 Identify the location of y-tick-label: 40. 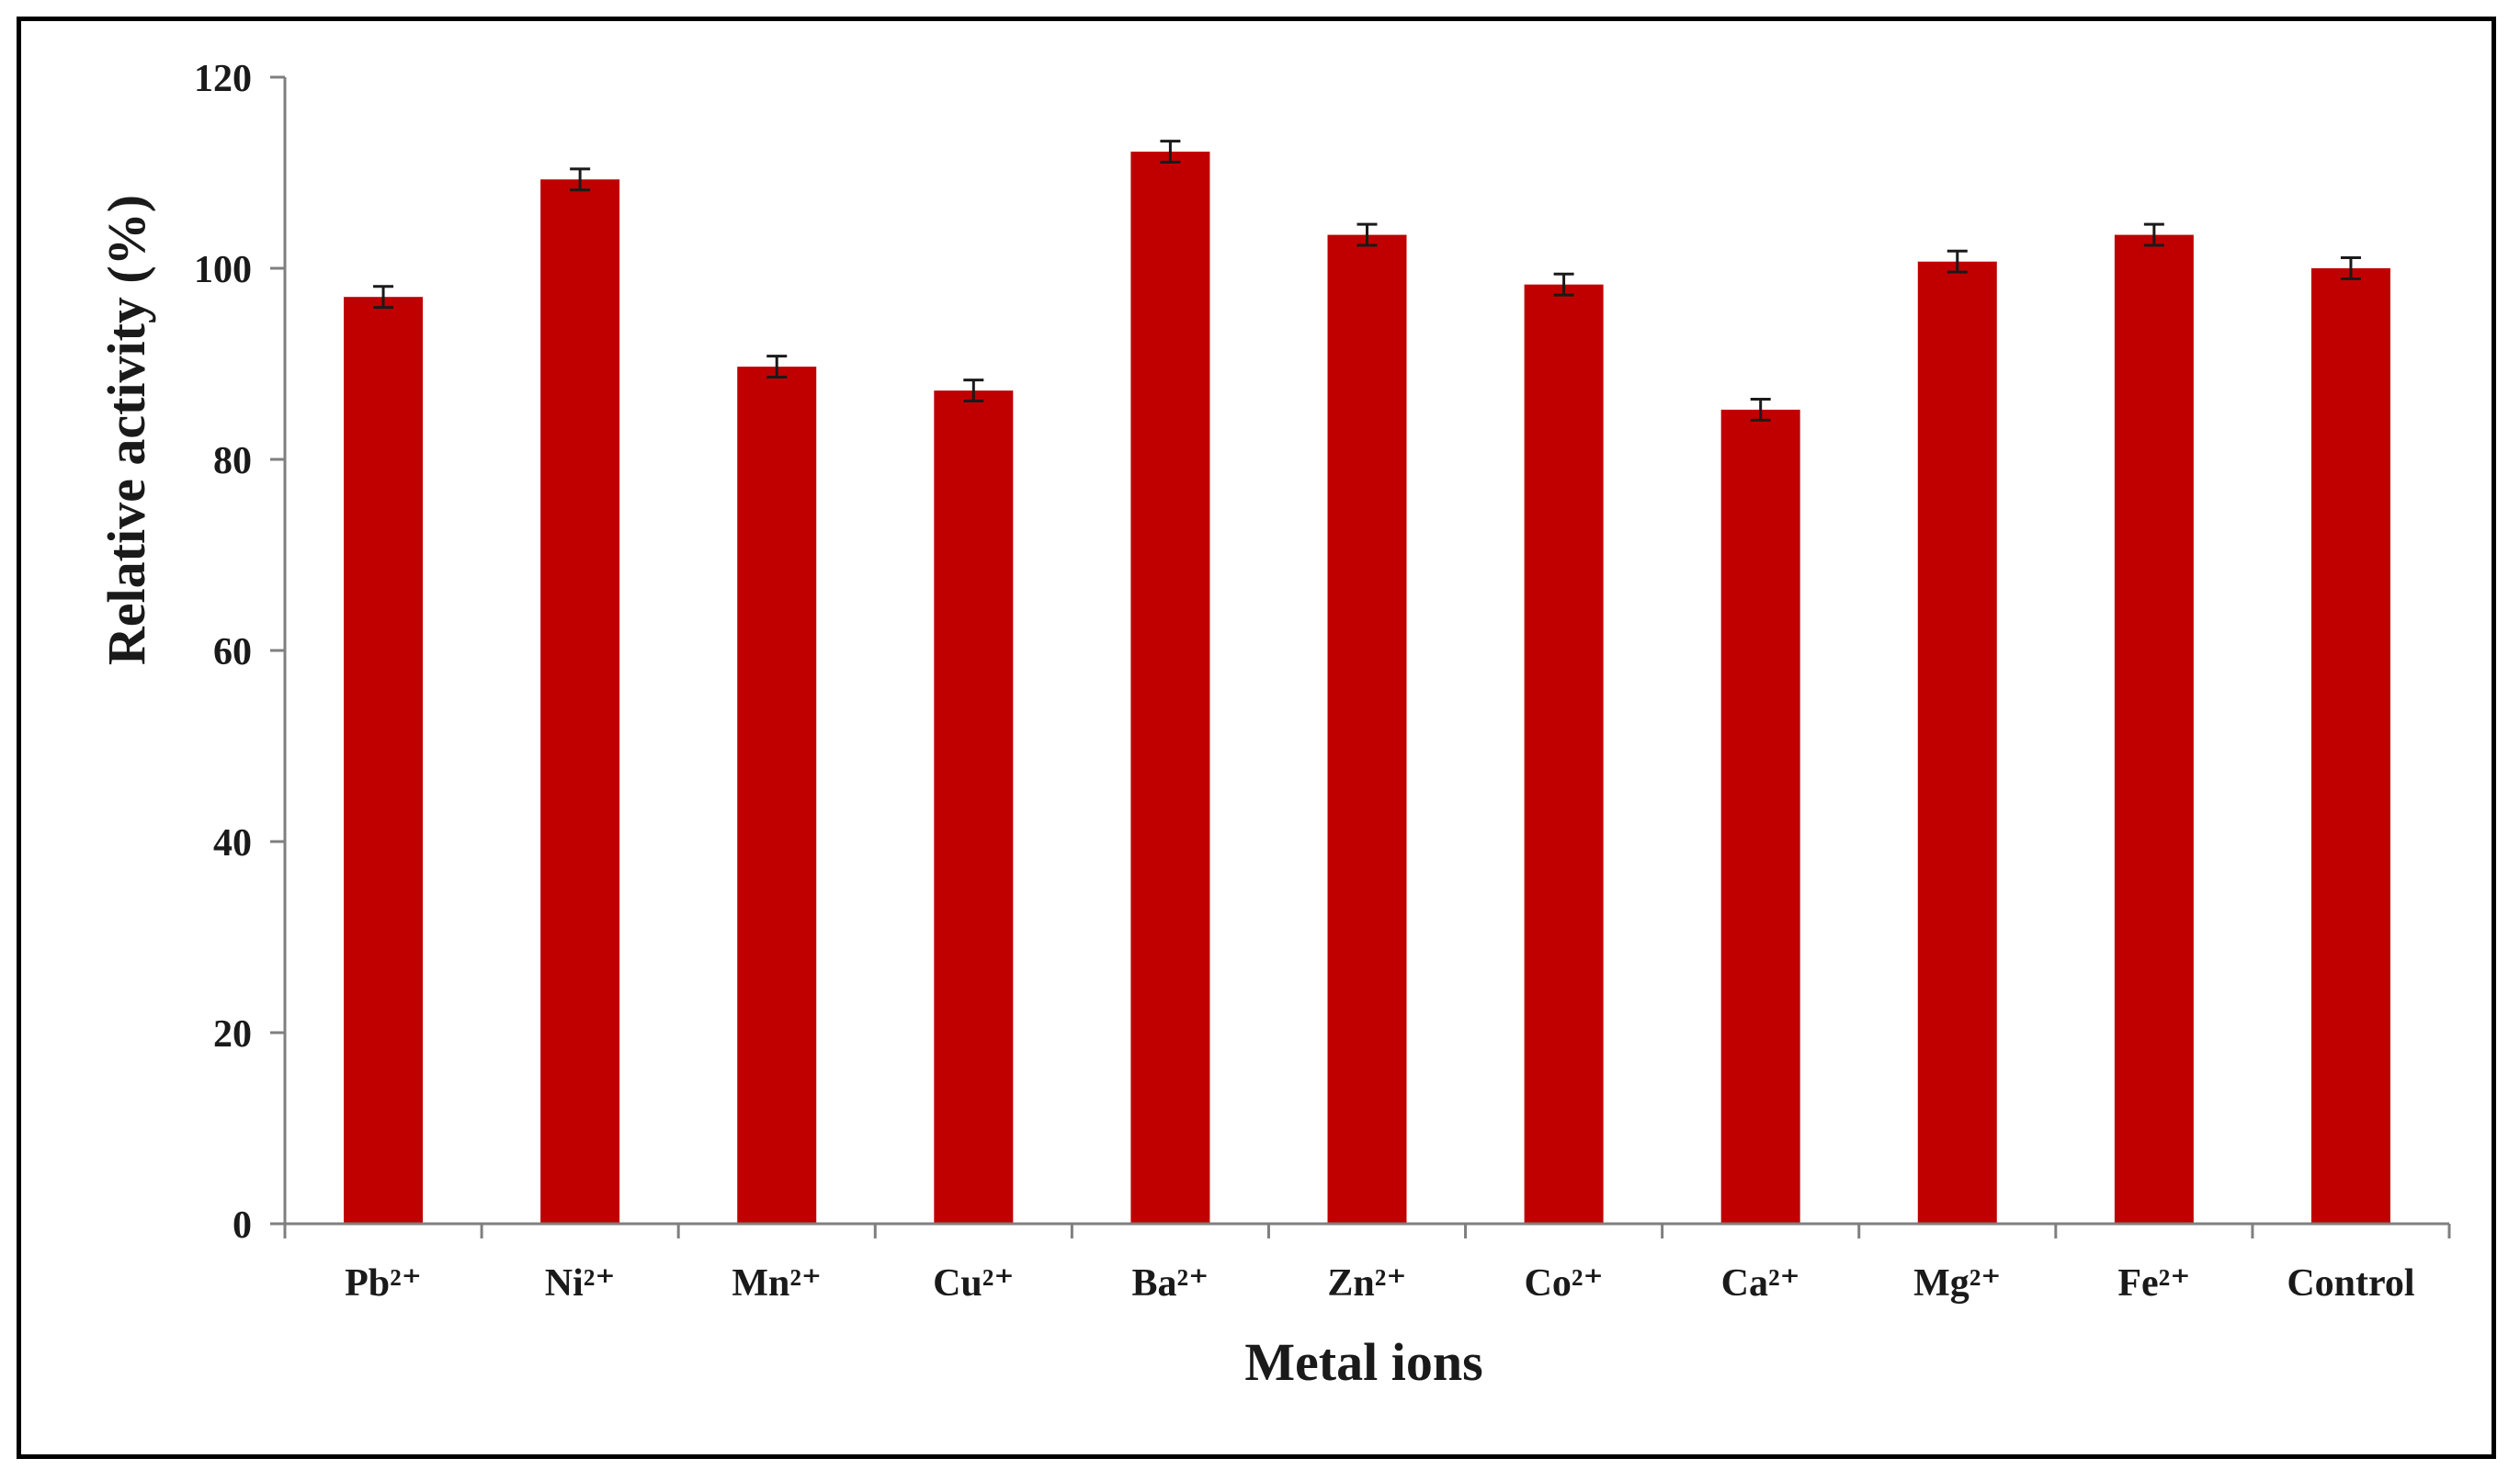
(232, 843).